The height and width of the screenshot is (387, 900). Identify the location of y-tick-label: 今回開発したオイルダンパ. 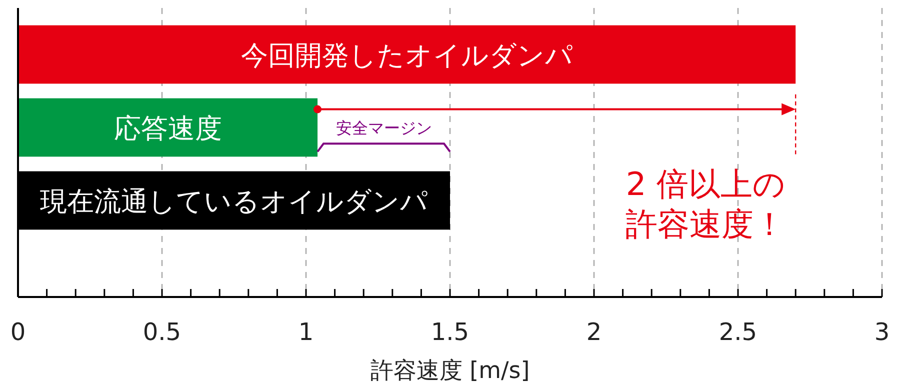
(406, 56).